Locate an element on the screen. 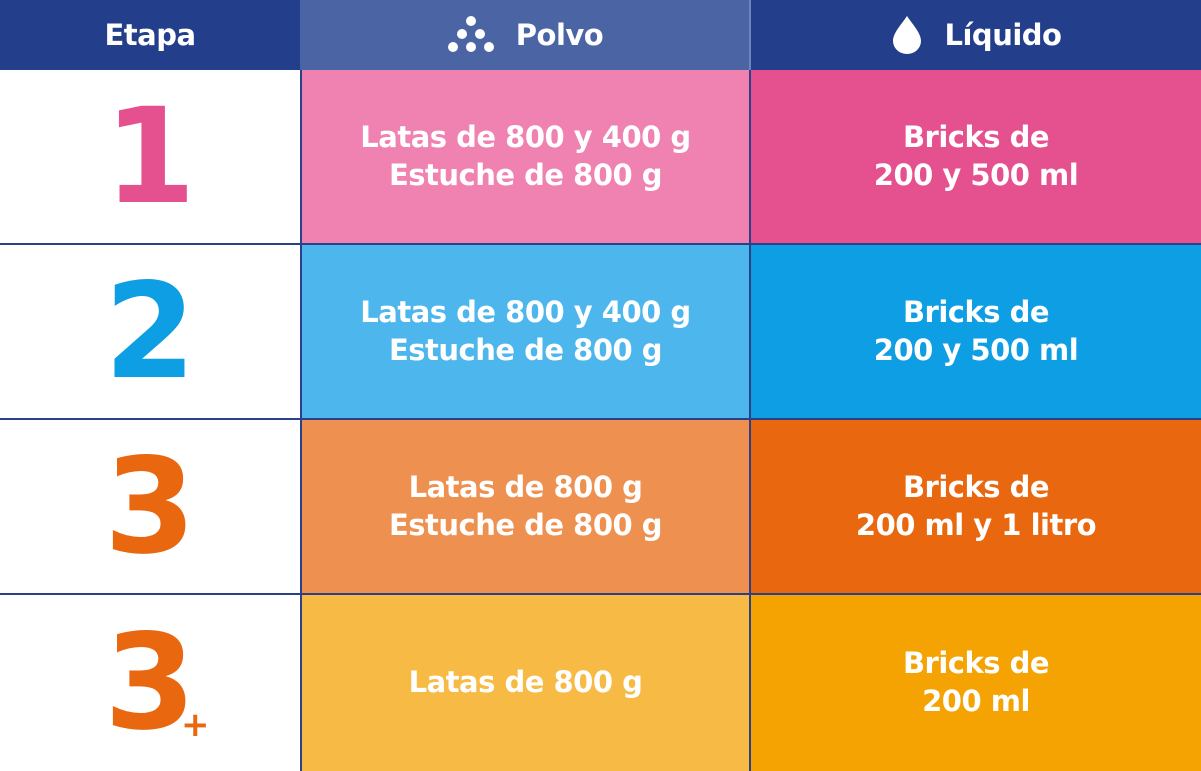 Image resolution: width=1201 pixels, height=771 pixels. stage-number: 2 is located at coordinates (150, 331).